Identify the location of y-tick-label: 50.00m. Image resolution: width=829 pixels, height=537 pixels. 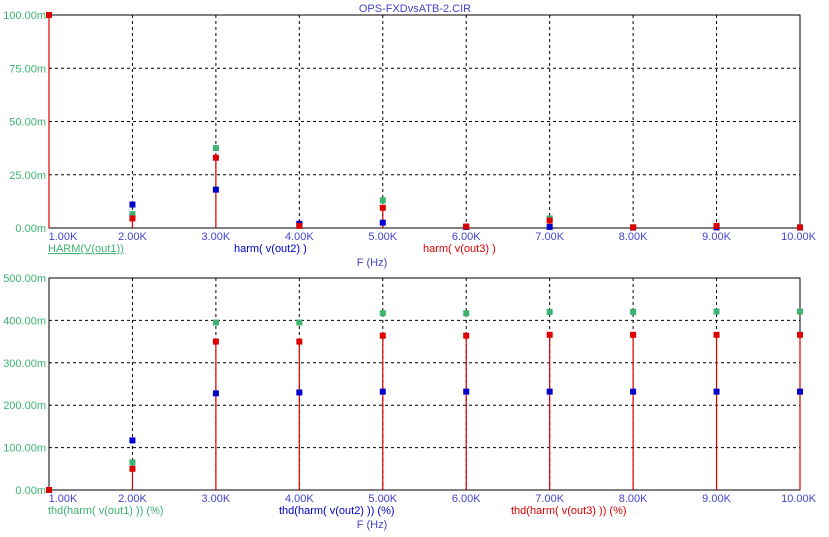
(27, 123).